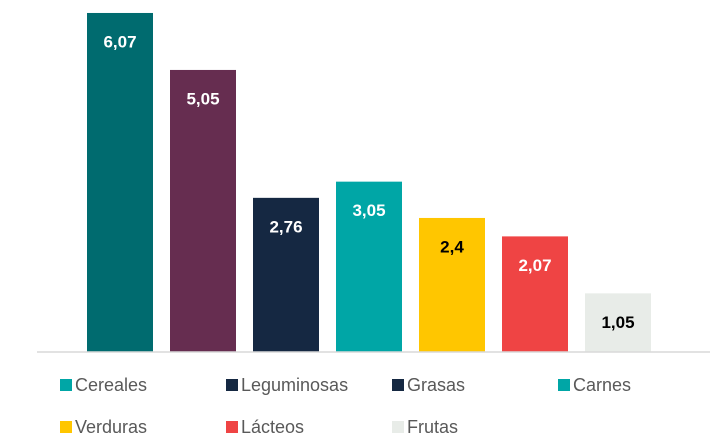 The width and height of the screenshot is (725, 438). What do you see at coordinates (272, 427) in the screenshot?
I see `legend-label: Lácteos` at bounding box center [272, 427].